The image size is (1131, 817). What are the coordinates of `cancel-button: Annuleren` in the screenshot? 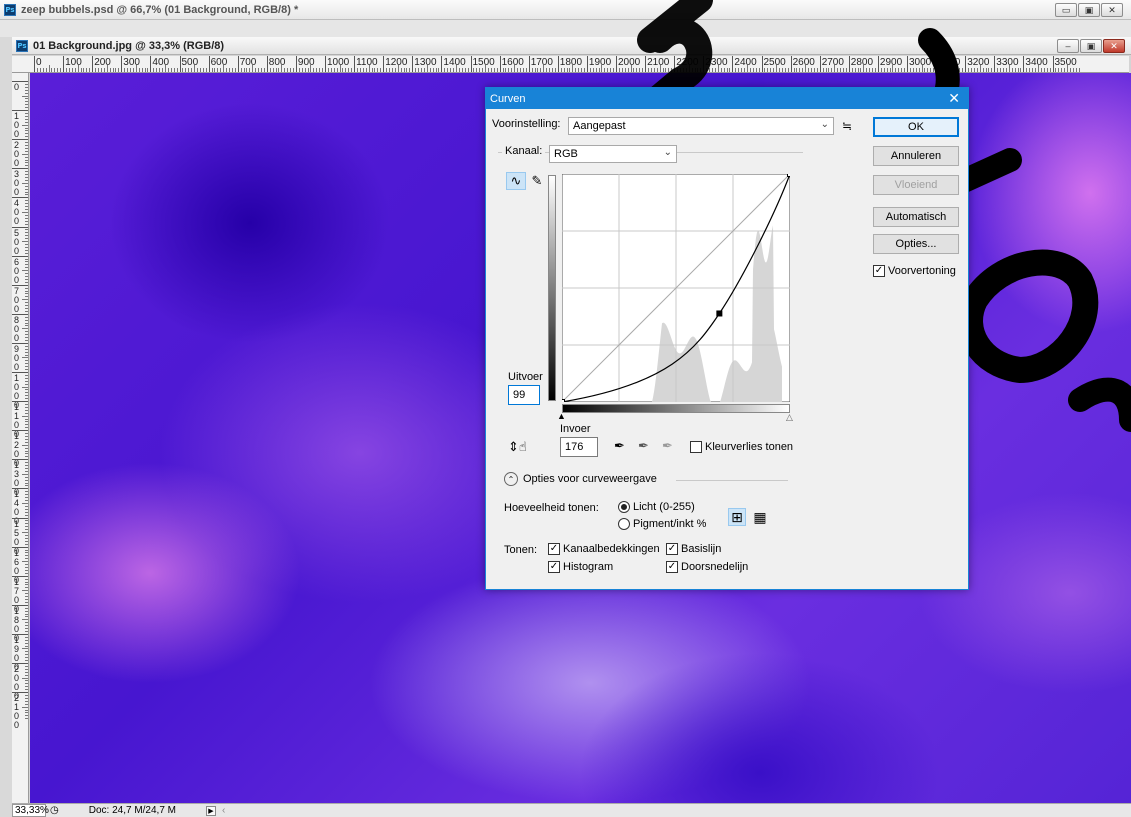 It's located at (916, 156).